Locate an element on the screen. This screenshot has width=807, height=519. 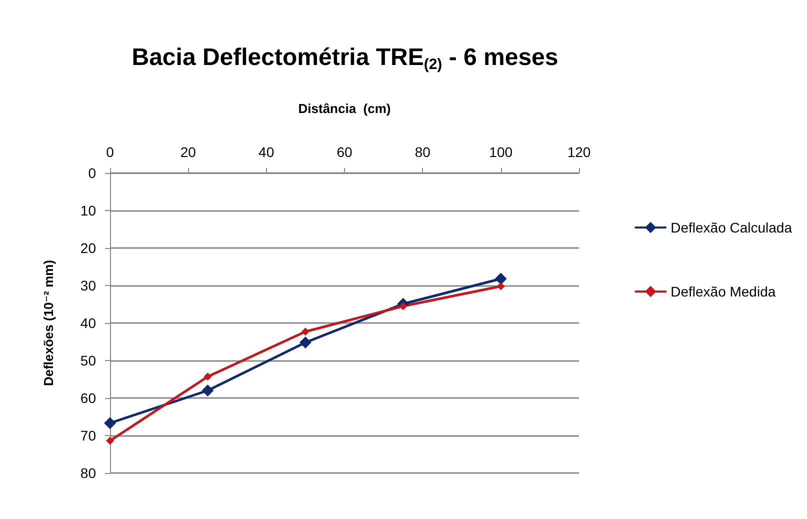
y-tick-label: 50 is located at coordinates (88, 360).